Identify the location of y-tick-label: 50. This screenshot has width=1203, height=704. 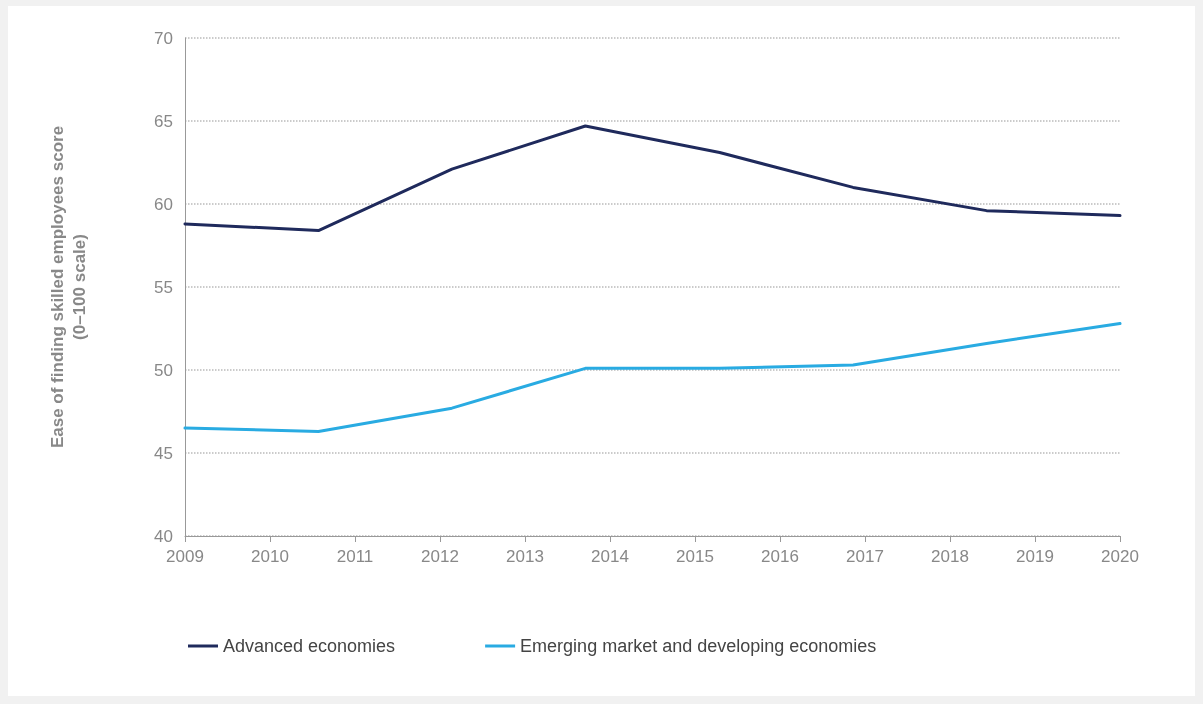
(163, 370).